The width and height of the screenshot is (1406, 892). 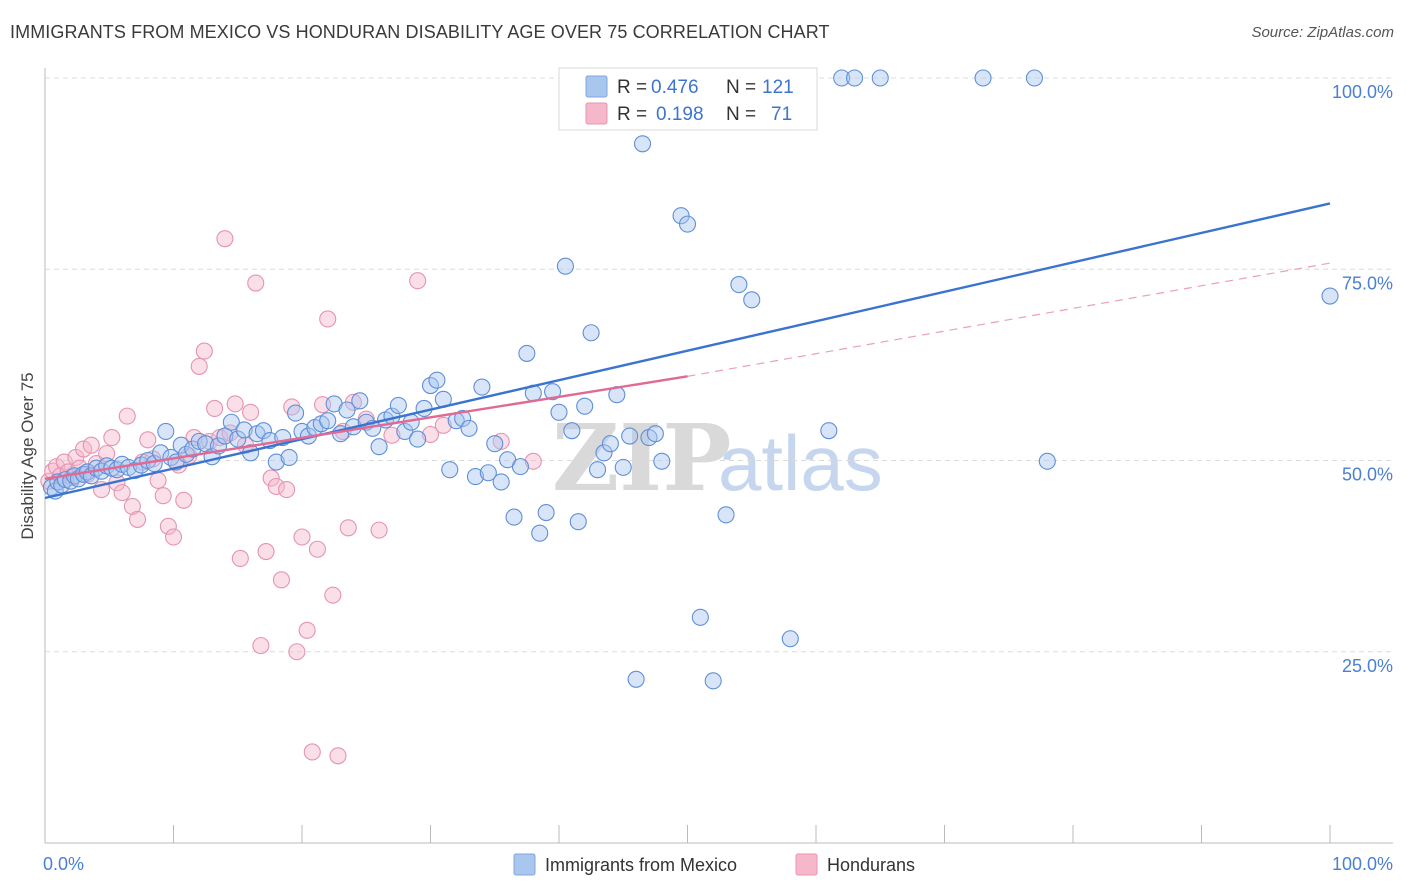 I want to click on legend-swatch-mexico, so click(x=596, y=86).